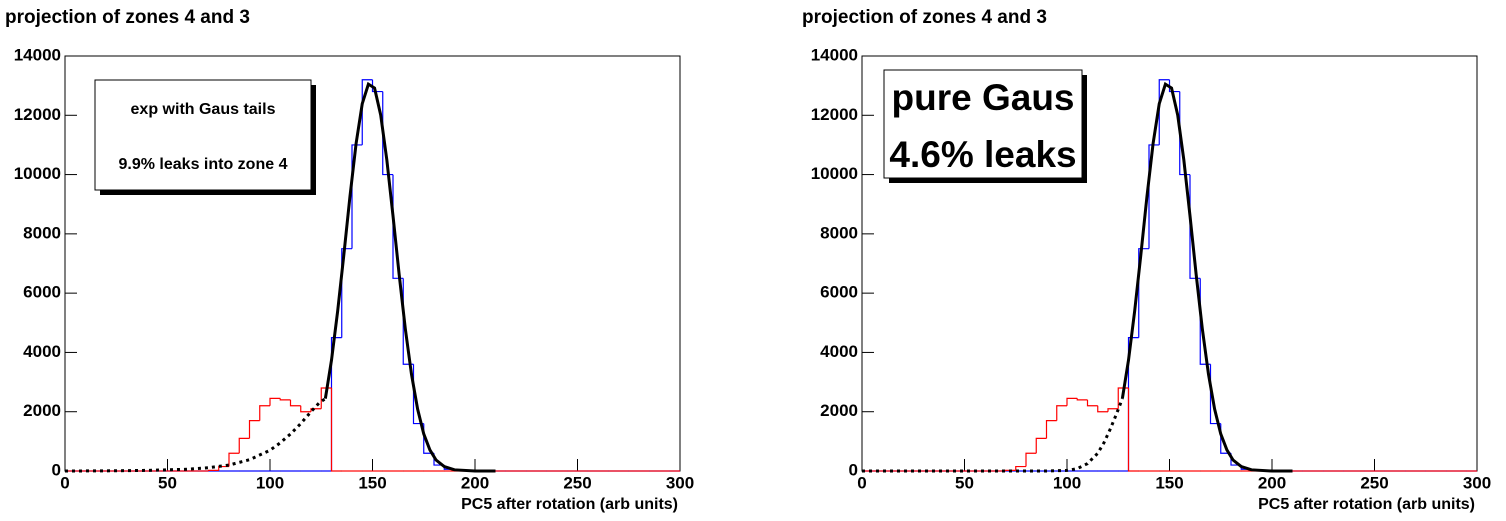  Describe the element at coordinates (203, 109) in the screenshot. I see `annotation: exp with Gaus tails` at that location.